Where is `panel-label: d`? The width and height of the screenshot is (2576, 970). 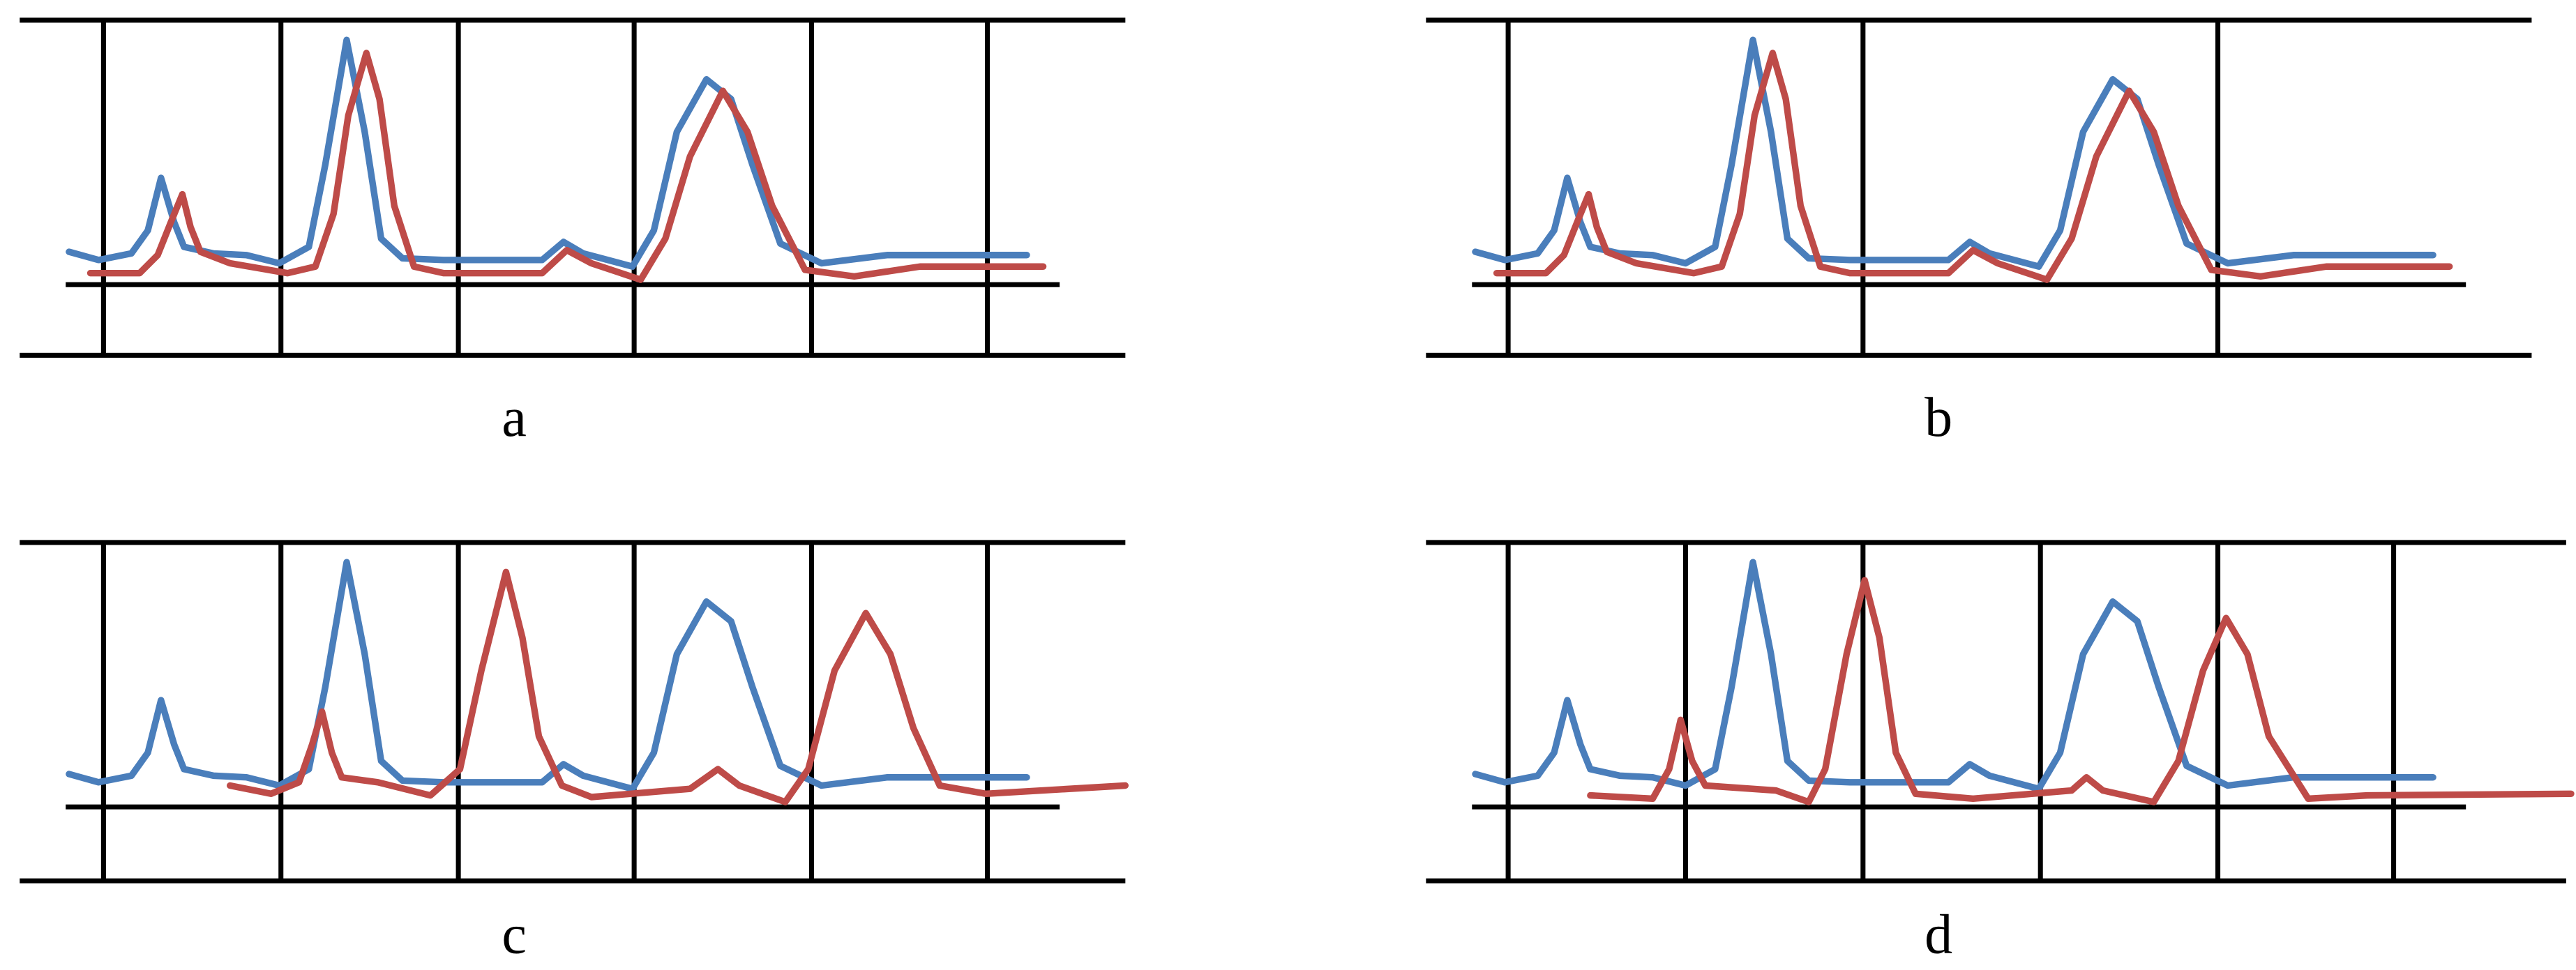 panel-label: d is located at coordinates (1938, 935).